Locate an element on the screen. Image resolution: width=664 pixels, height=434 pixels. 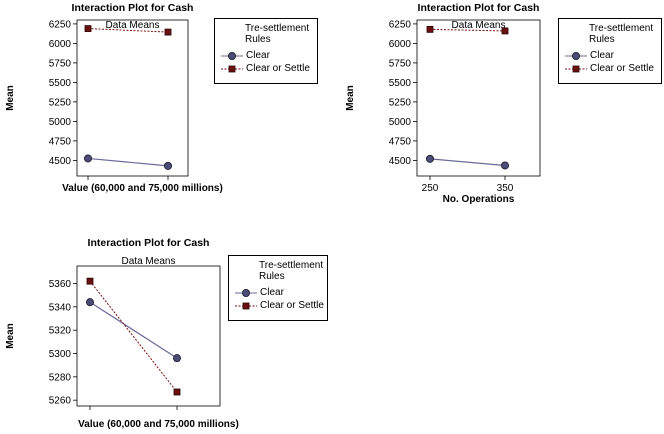
chart-2-legend: Tre-settlement Rules Clear Clear or Settle is located at coordinates (610, 51).